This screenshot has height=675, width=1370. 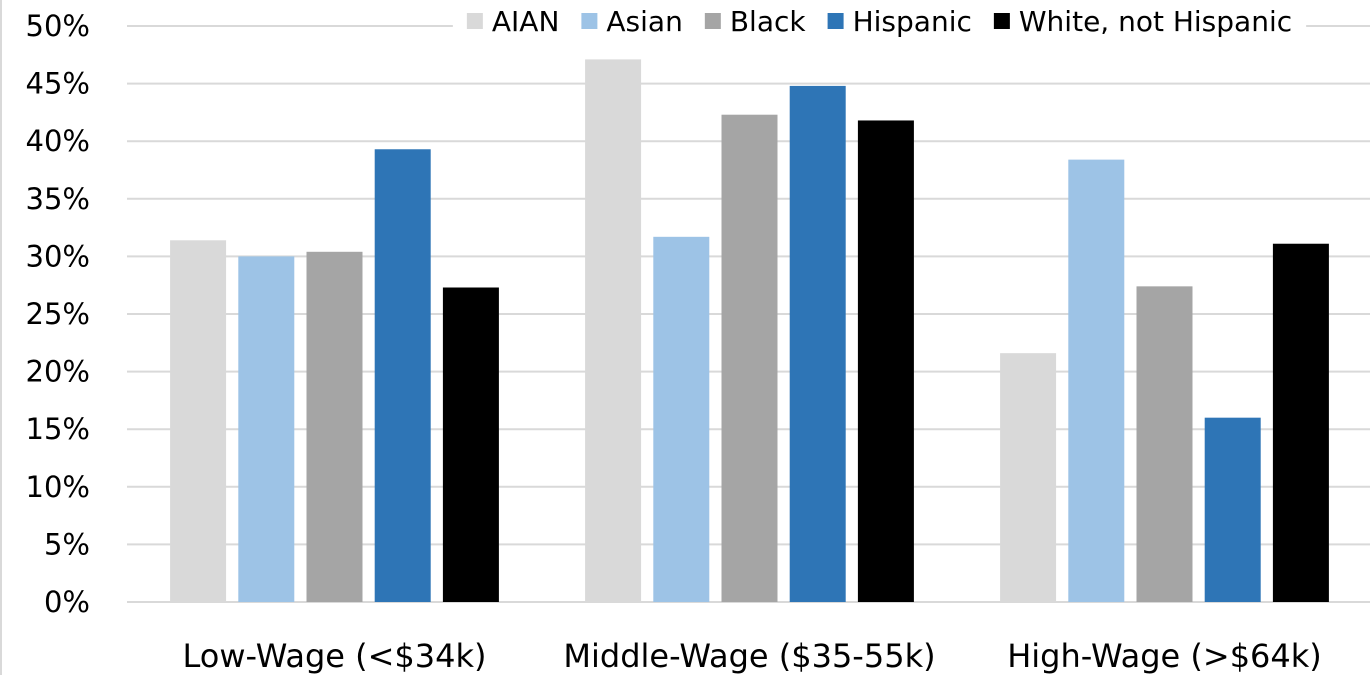 I want to click on x-category-label: Low-Wage (<$34k), so click(x=334, y=656).